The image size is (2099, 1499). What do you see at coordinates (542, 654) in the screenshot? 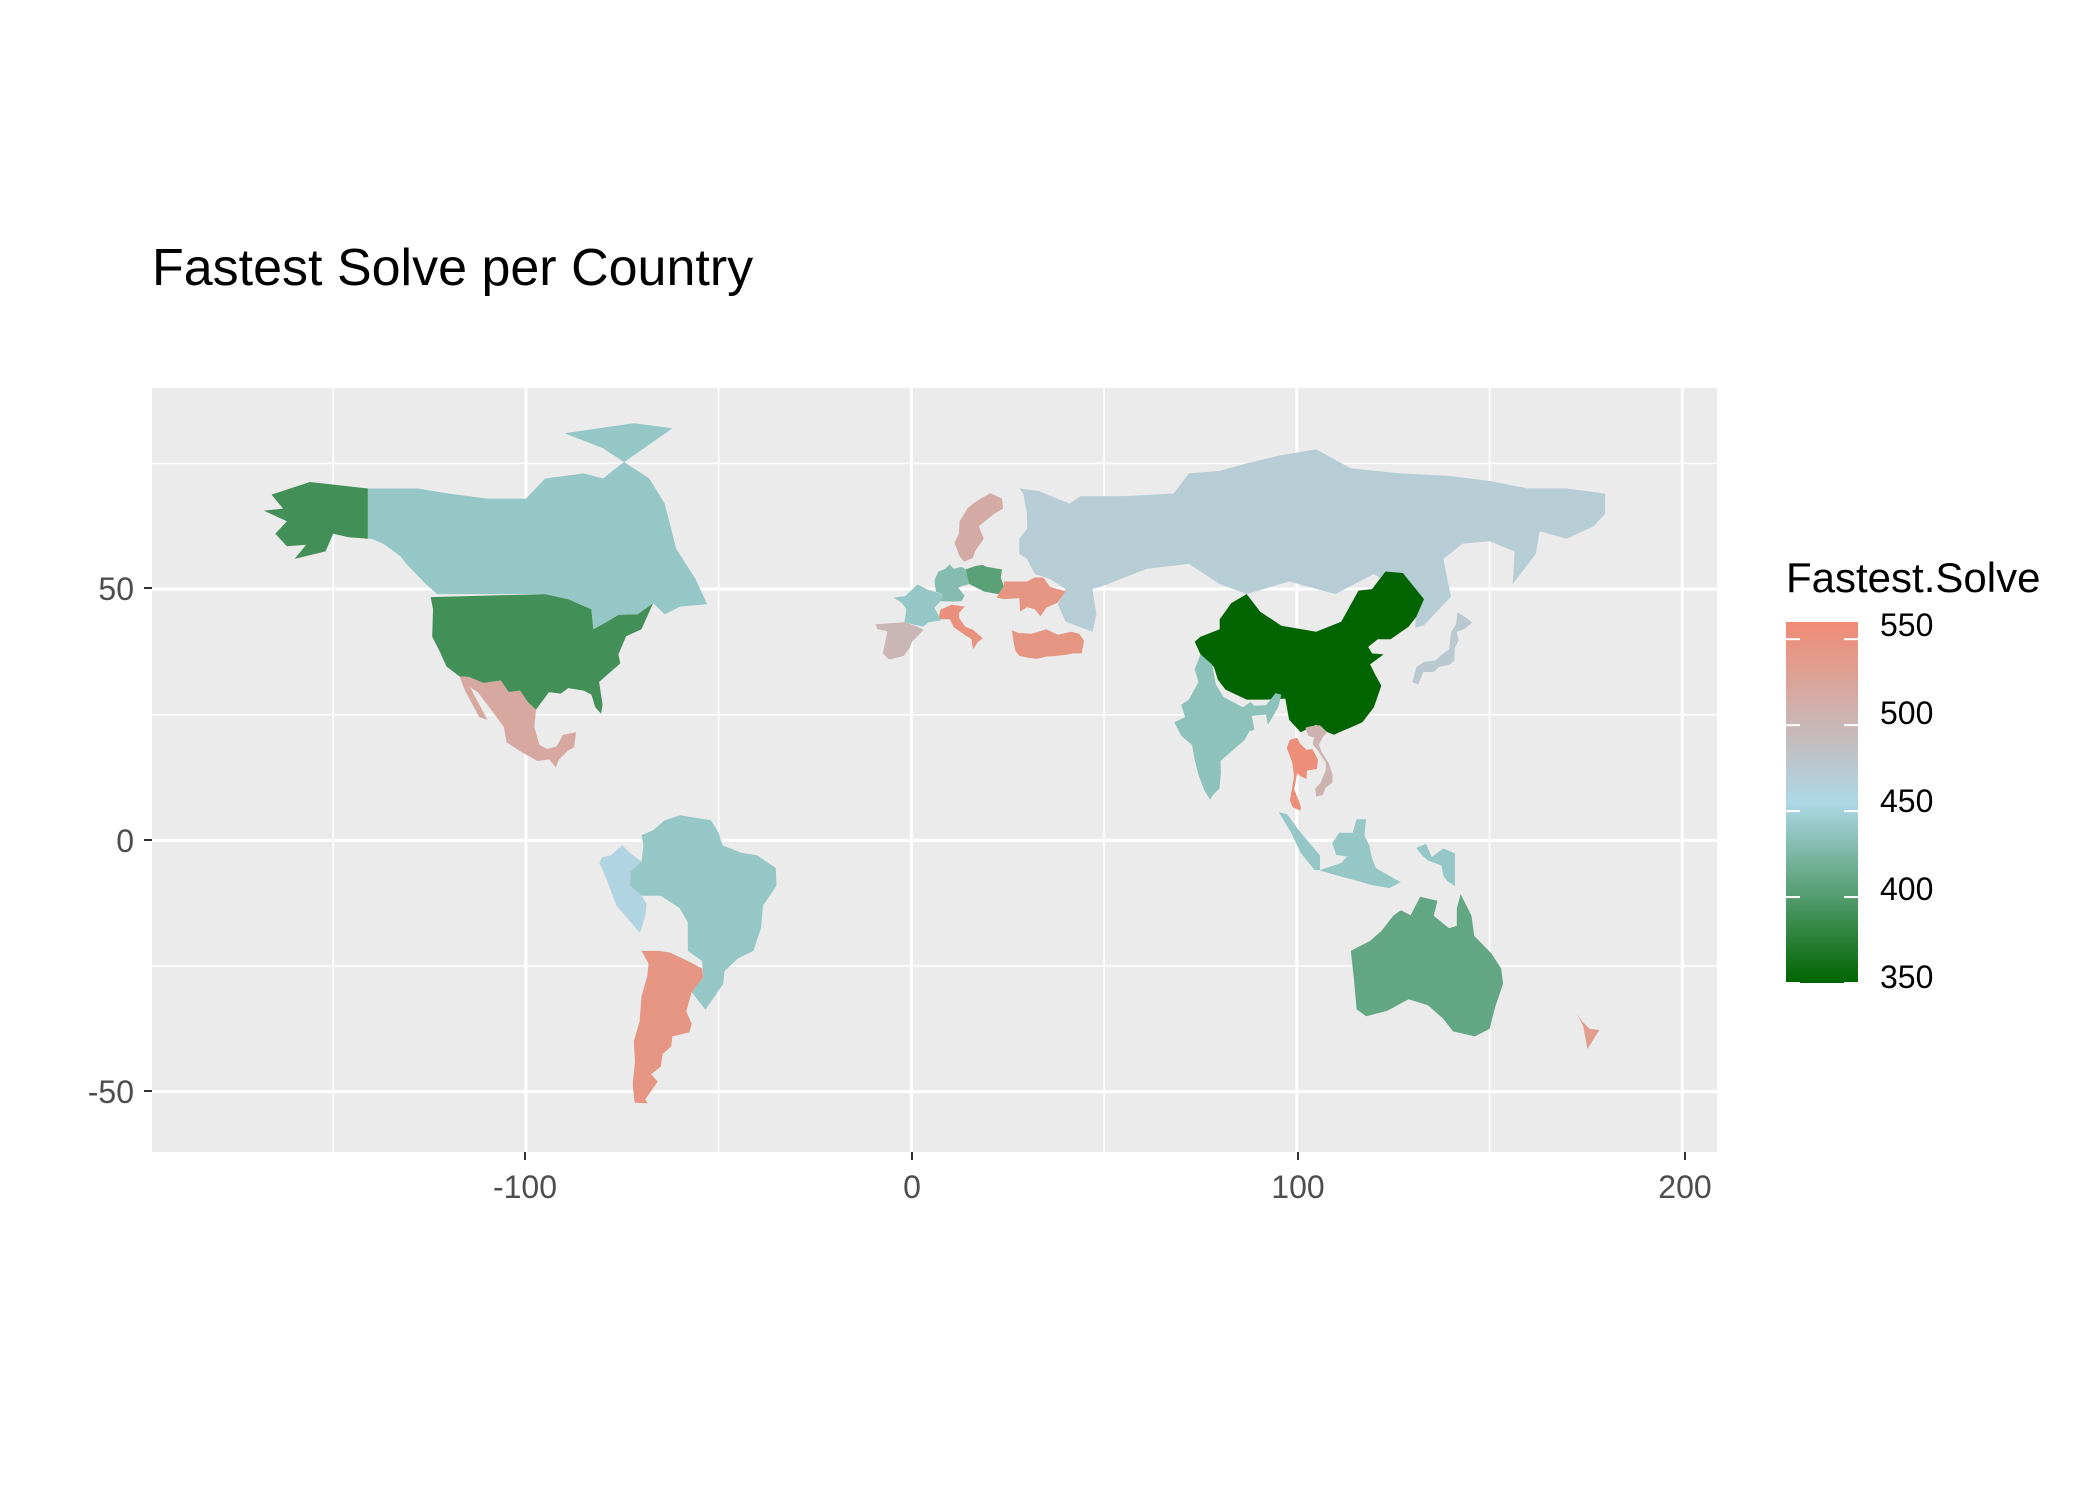
I see `region-united-states` at bounding box center [542, 654].